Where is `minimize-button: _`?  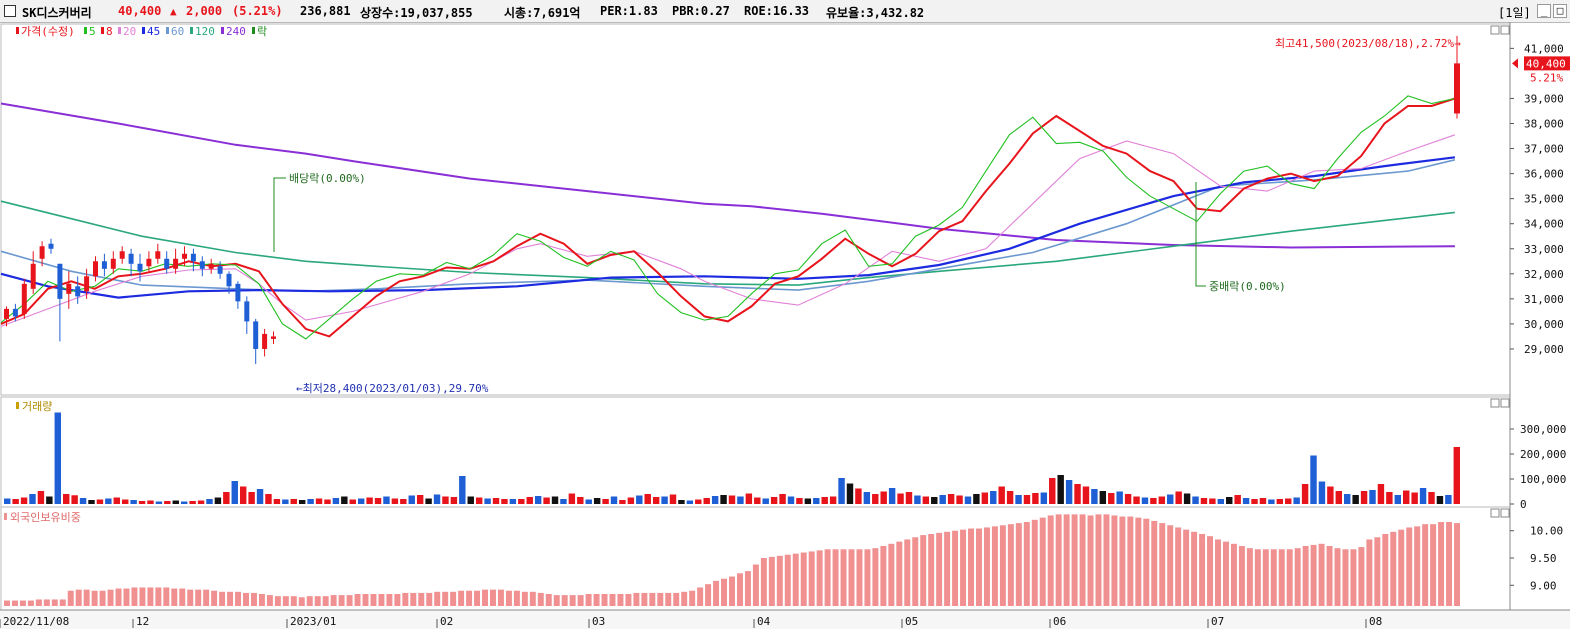
minimize-button: _ is located at coordinates (1544, 11).